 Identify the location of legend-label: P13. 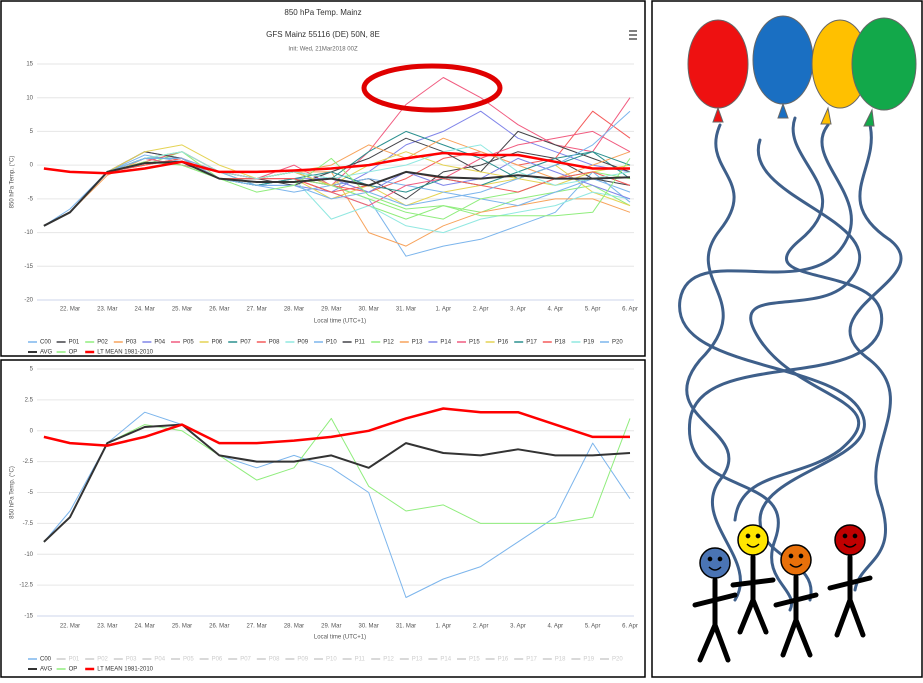
(417, 660).